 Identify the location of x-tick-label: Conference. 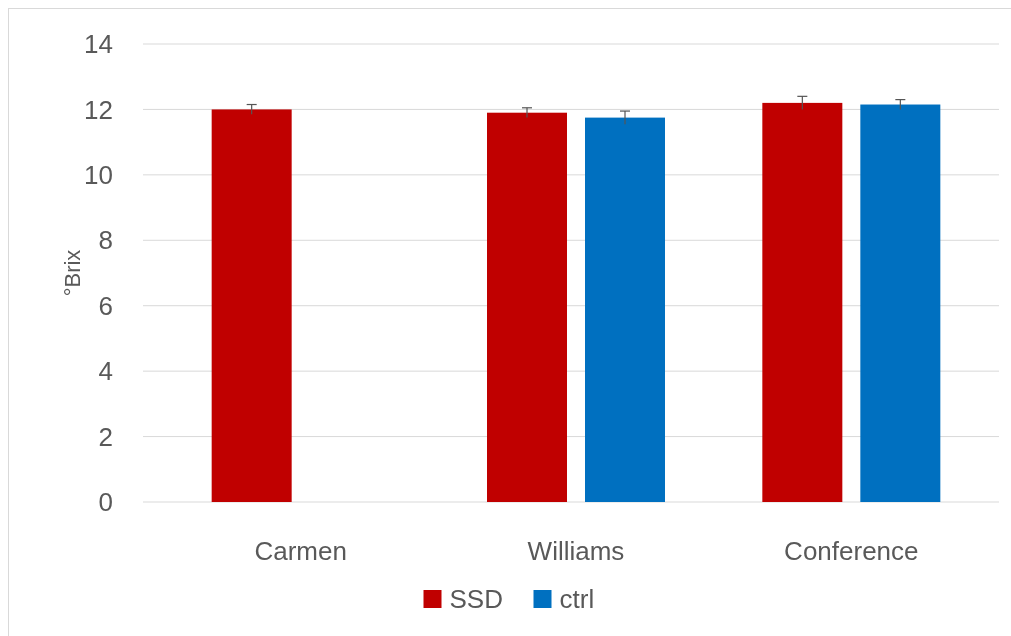
(851, 551).